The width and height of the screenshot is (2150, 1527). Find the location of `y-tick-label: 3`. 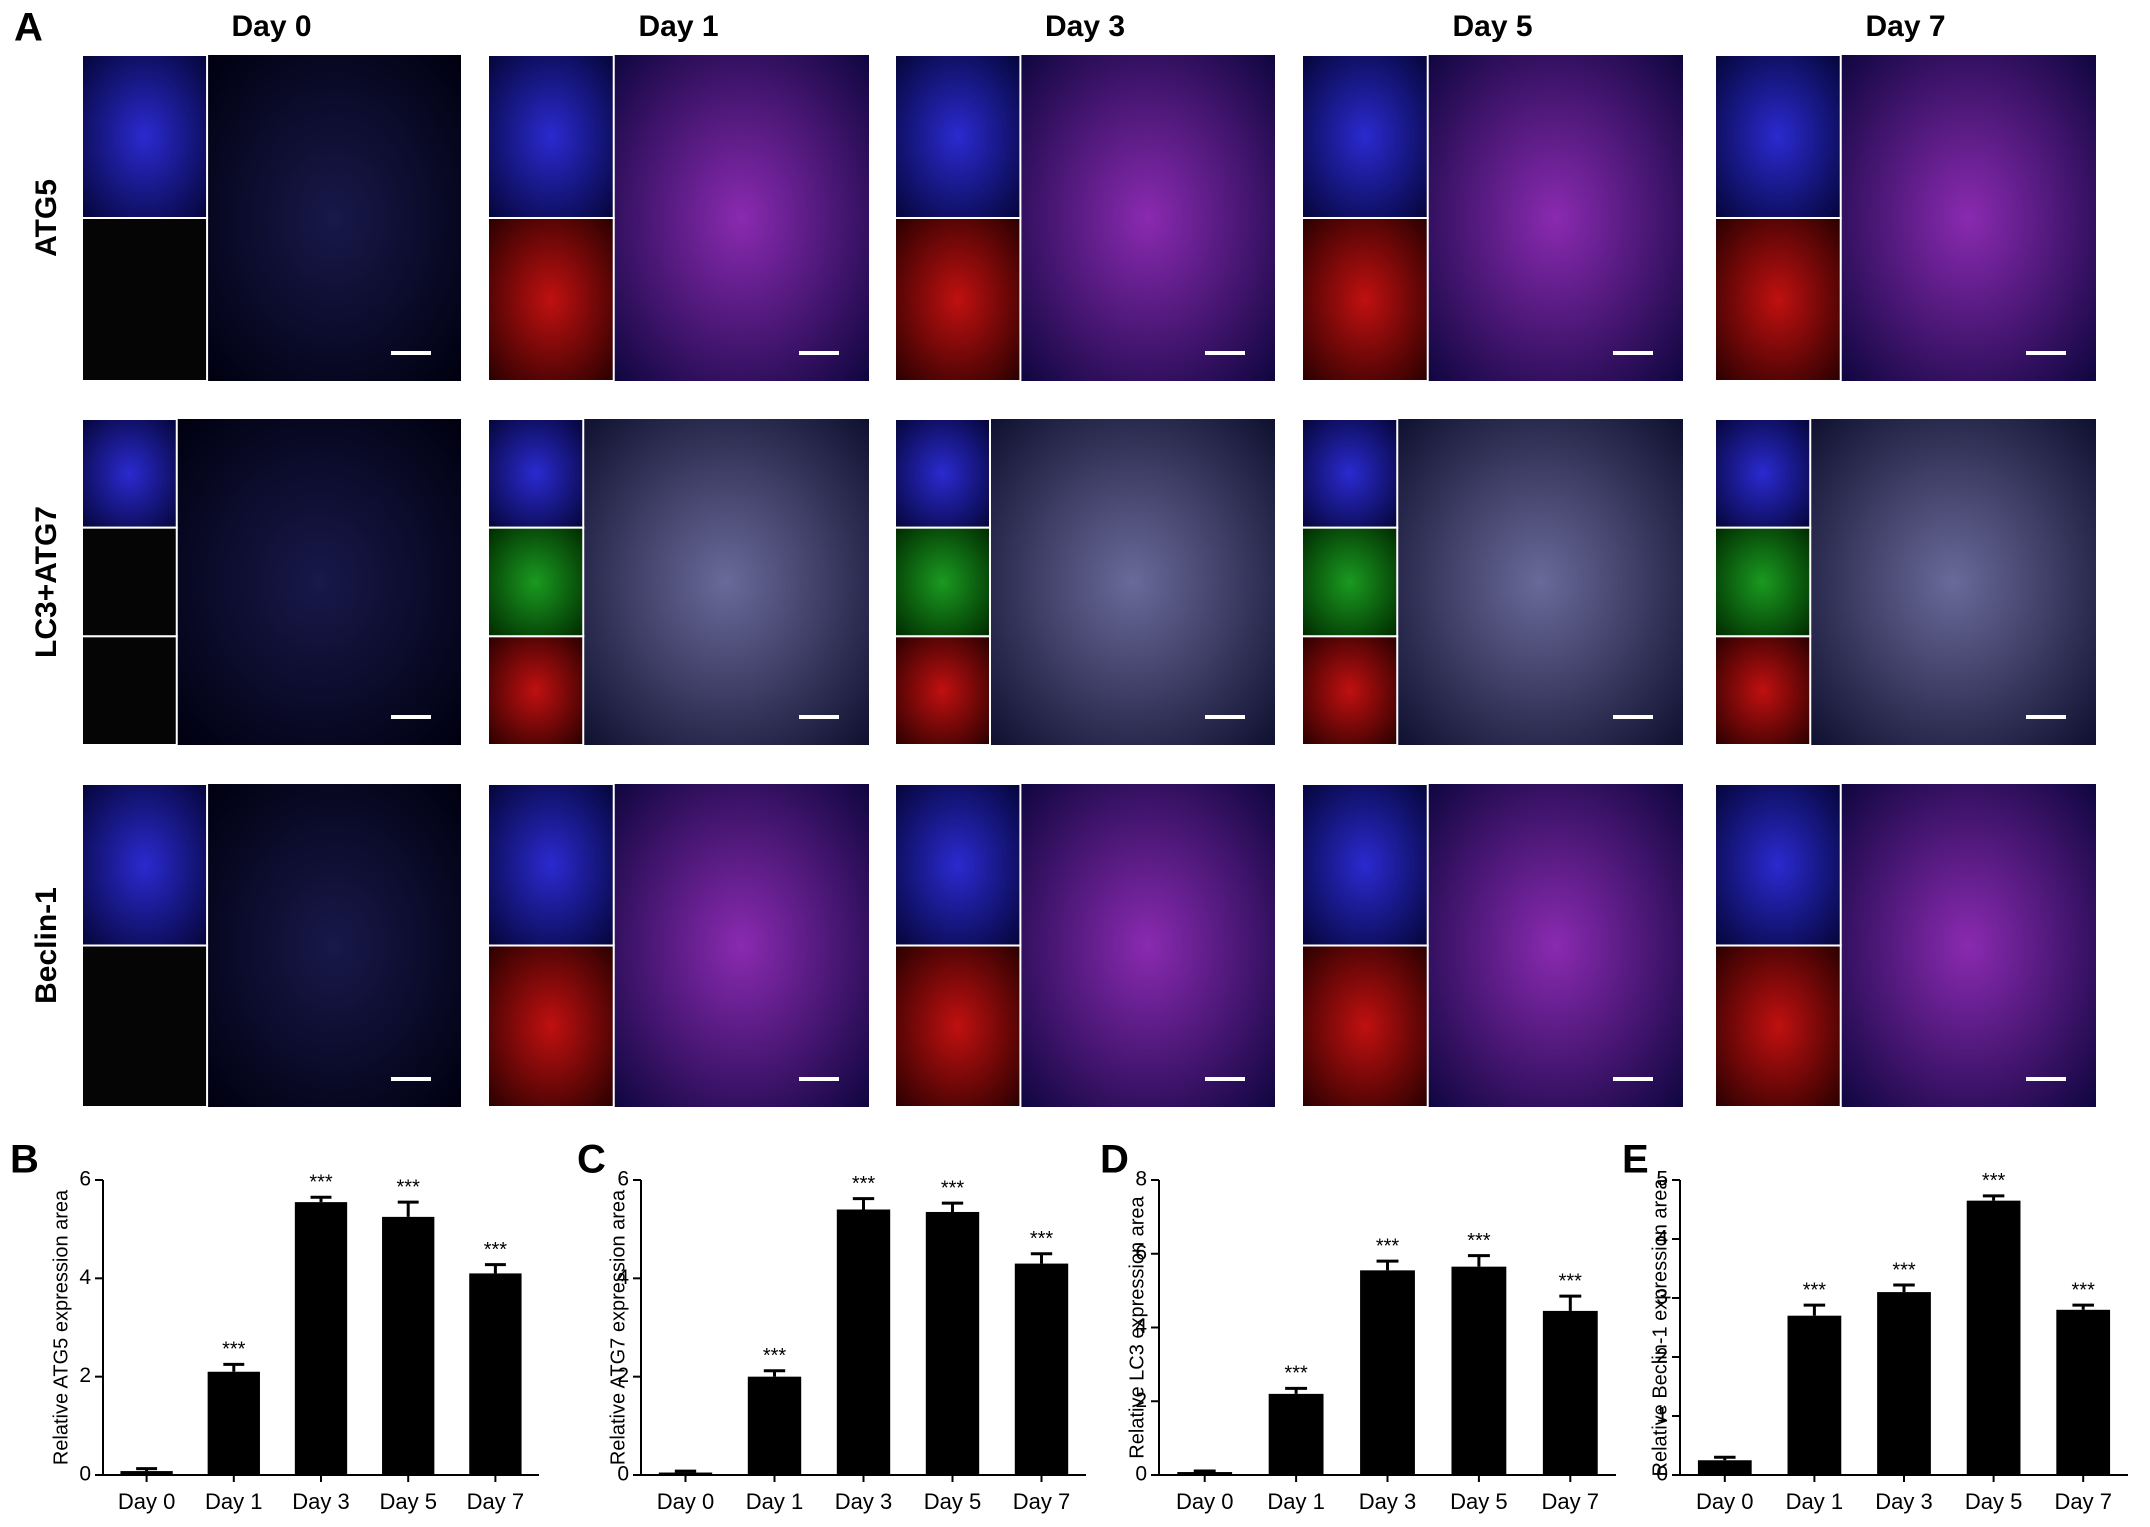

y-tick-label: 3 is located at coordinates (1662, 1297).